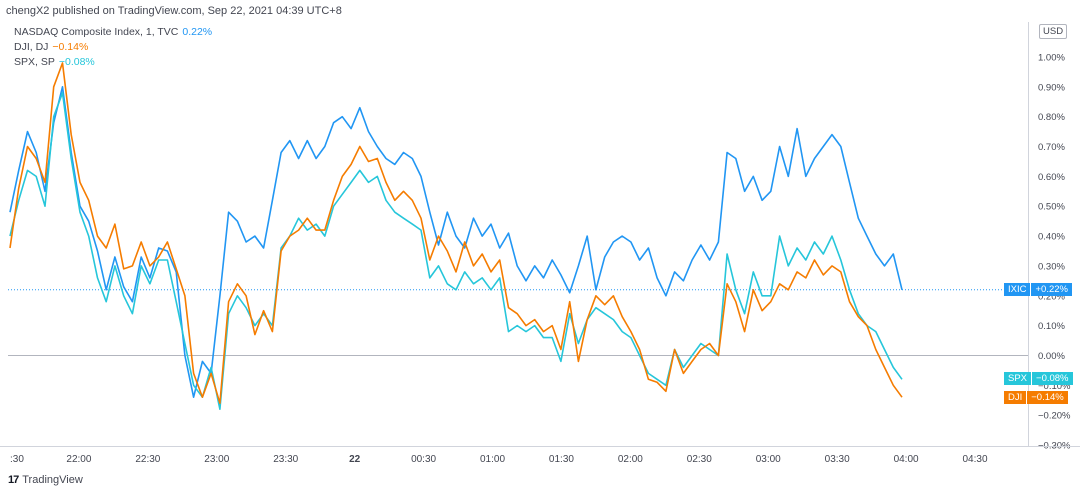 The width and height of the screenshot is (1080, 494). What do you see at coordinates (1054, 386) in the screenshot?
I see `y-tick-label: −0.10%` at bounding box center [1054, 386].